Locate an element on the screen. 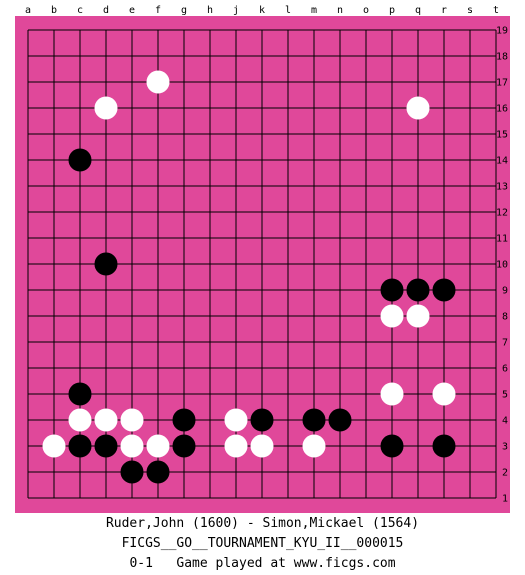 The image size is (525, 575). row-label: 1 is located at coordinates (505, 499).